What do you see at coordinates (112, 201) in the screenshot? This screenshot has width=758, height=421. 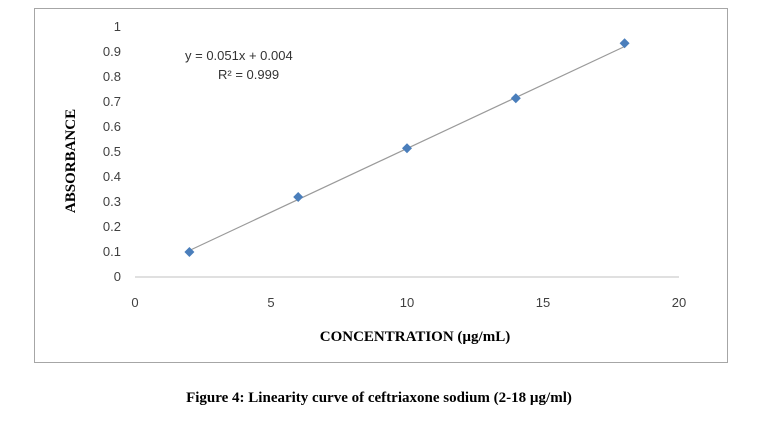 I see `y-tick-label: 0.3` at bounding box center [112, 201].